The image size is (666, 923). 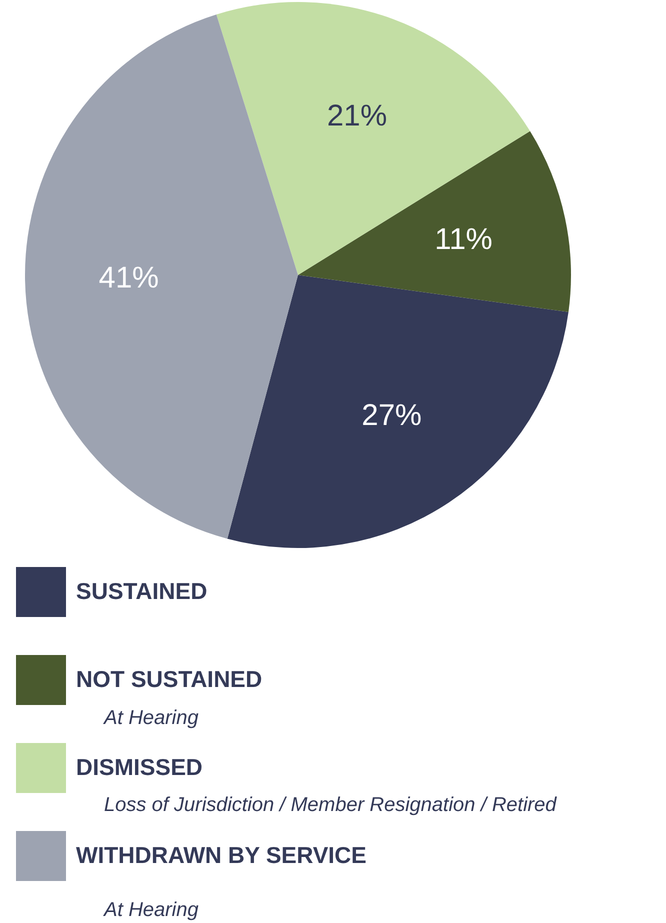 I want to click on data-label: 11%, so click(x=463, y=239).